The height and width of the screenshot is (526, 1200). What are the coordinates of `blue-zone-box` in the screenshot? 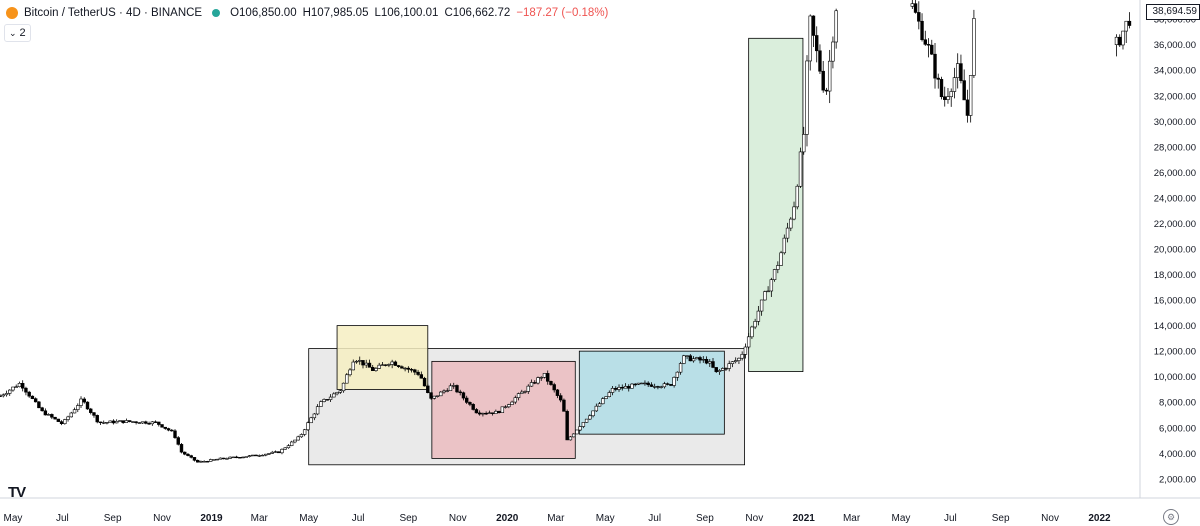 It's located at (651, 392).